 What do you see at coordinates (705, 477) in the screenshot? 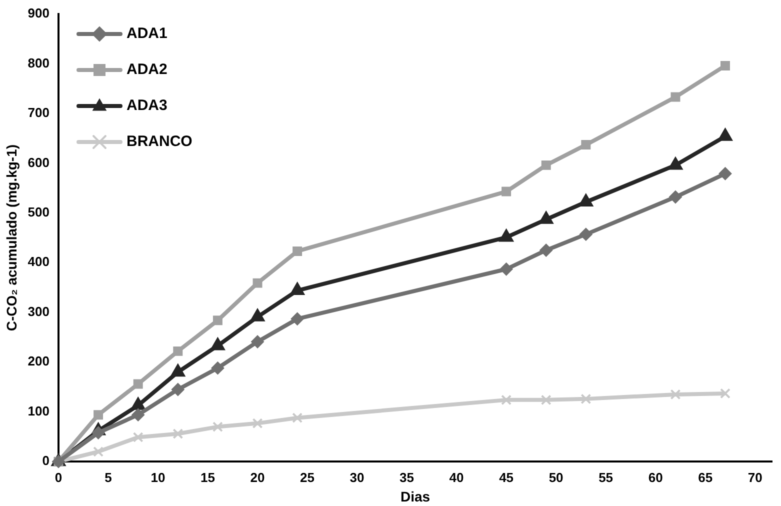
I see `x-tick-label: 65` at bounding box center [705, 477].